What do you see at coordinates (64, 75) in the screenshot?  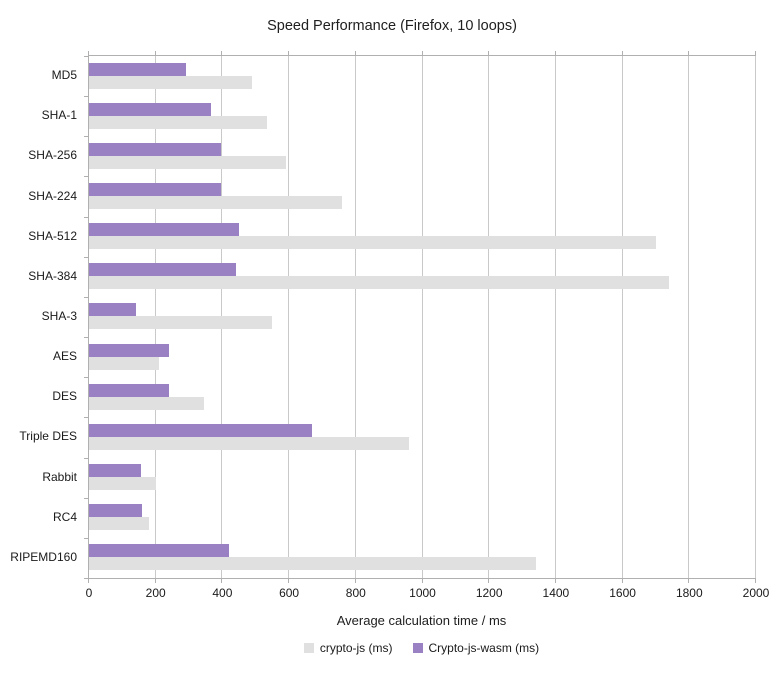 I see `category-label: MD5` at bounding box center [64, 75].